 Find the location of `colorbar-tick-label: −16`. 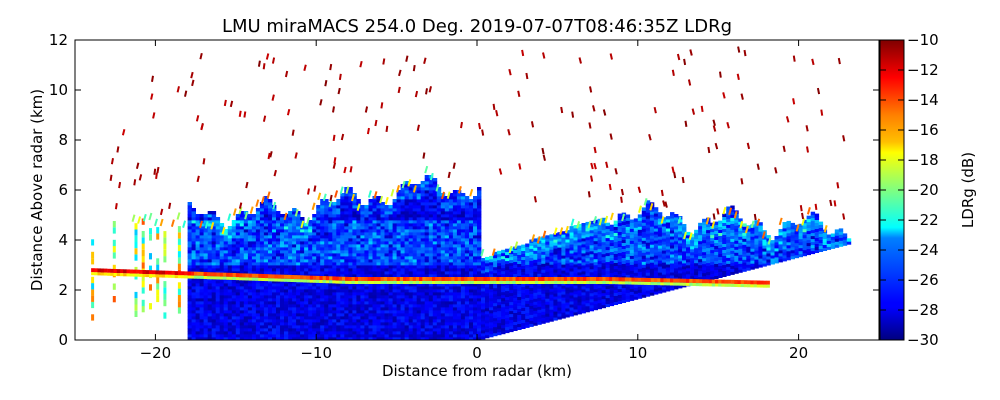

colorbar-tick-label: −16 is located at coordinates (923, 130).